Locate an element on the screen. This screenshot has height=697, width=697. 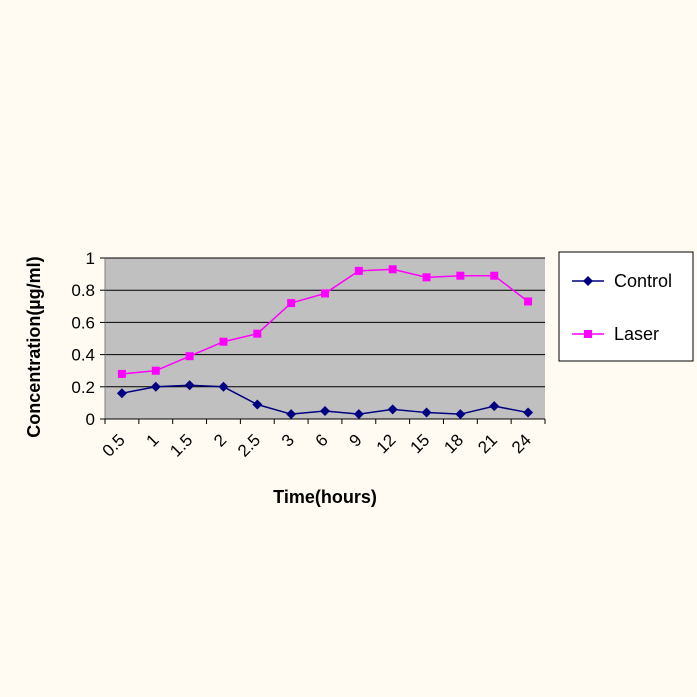
series-layer is located at coordinates (325, 342).